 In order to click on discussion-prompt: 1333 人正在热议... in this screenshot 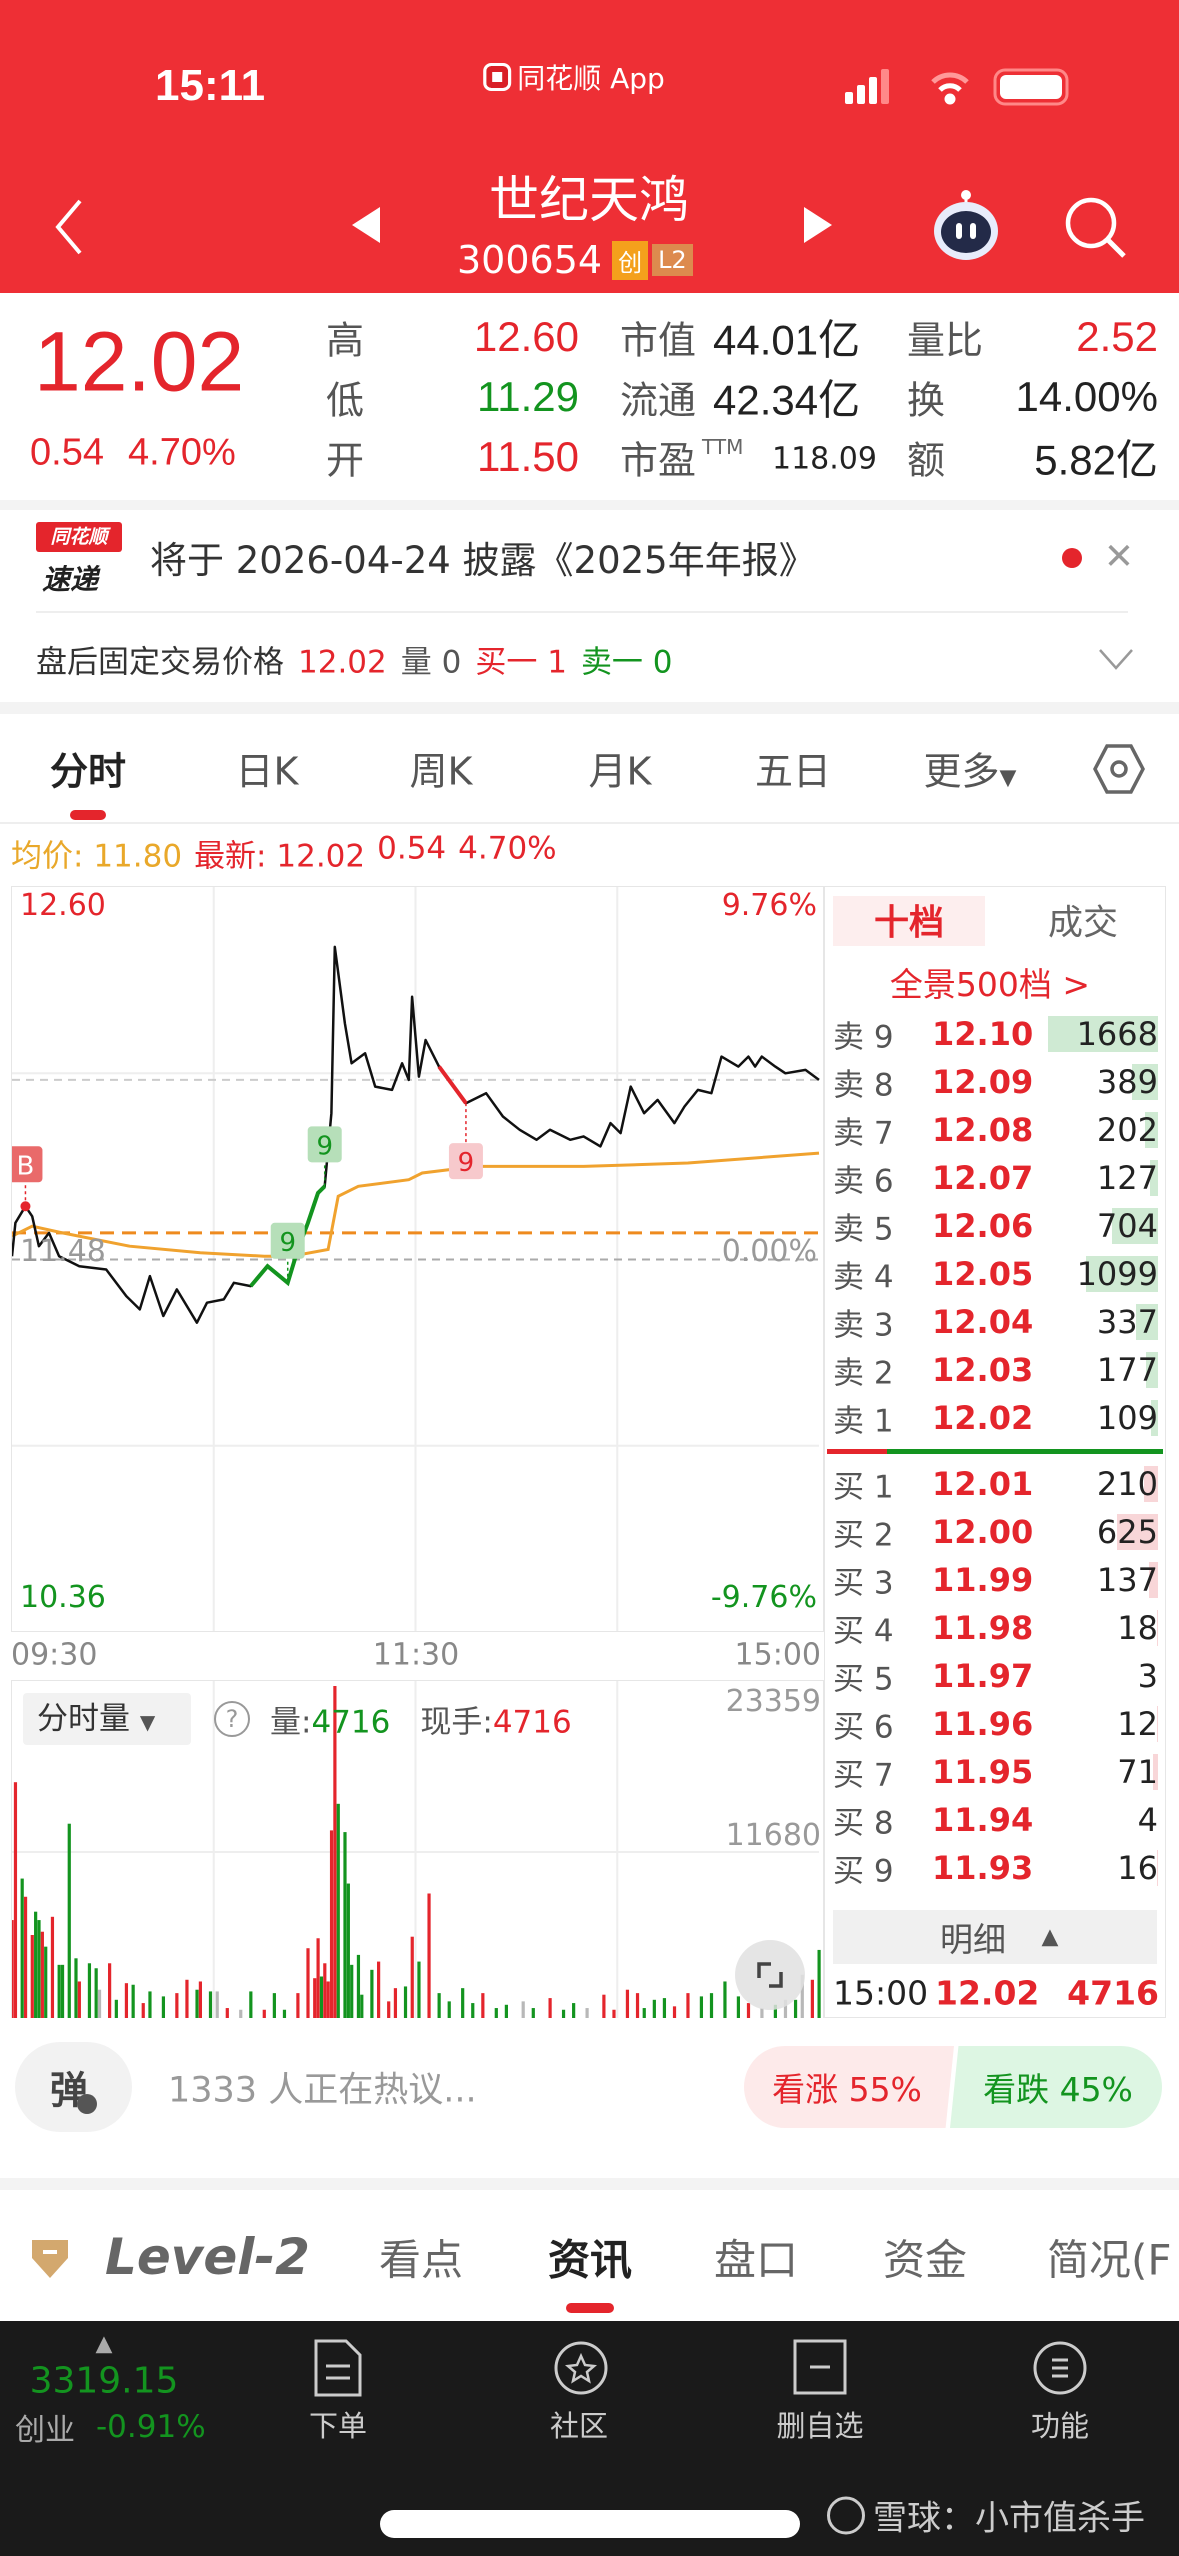, I will do `click(322, 2090)`.